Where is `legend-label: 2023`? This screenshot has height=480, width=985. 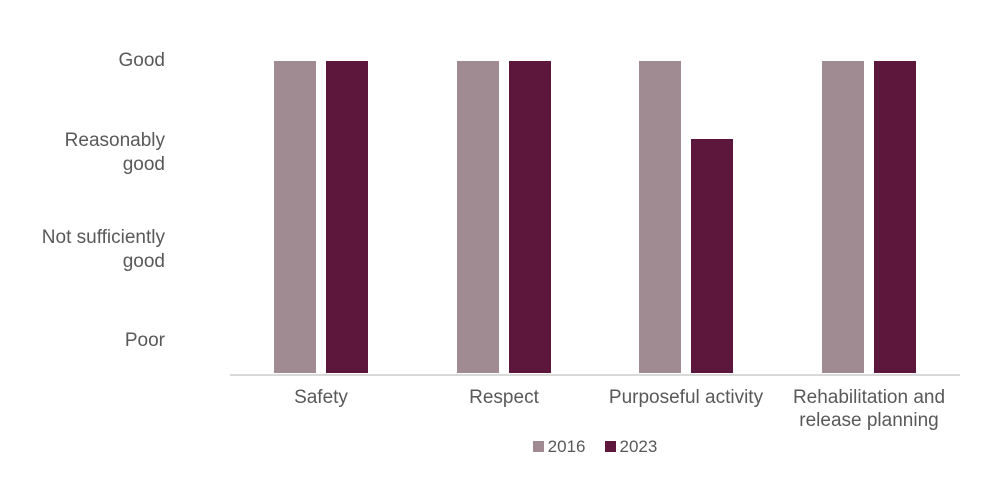 legend-label: 2023 is located at coordinates (638, 446).